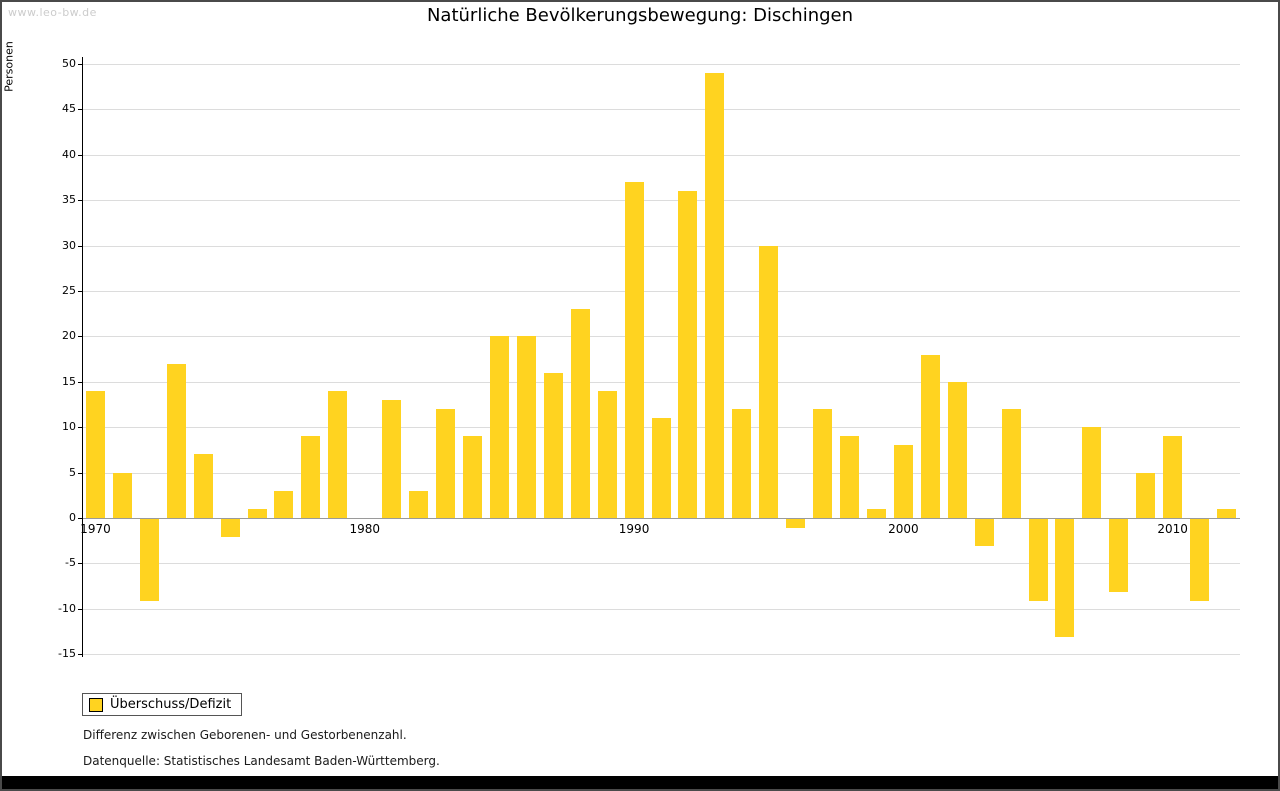  What do you see at coordinates (69, 154) in the screenshot?
I see `y-tick-label: 40` at bounding box center [69, 154].